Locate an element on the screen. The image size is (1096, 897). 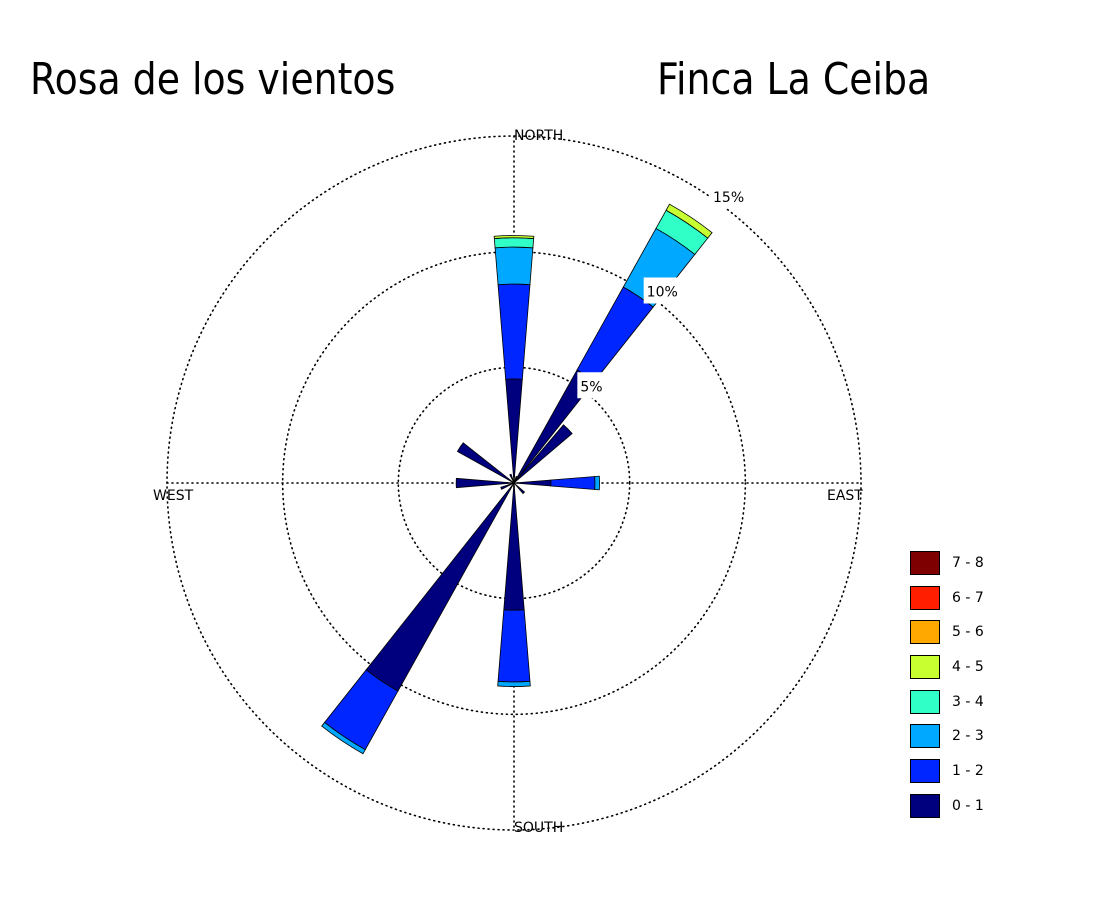
legend-label: 1 - 2 is located at coordinates (968, 771).